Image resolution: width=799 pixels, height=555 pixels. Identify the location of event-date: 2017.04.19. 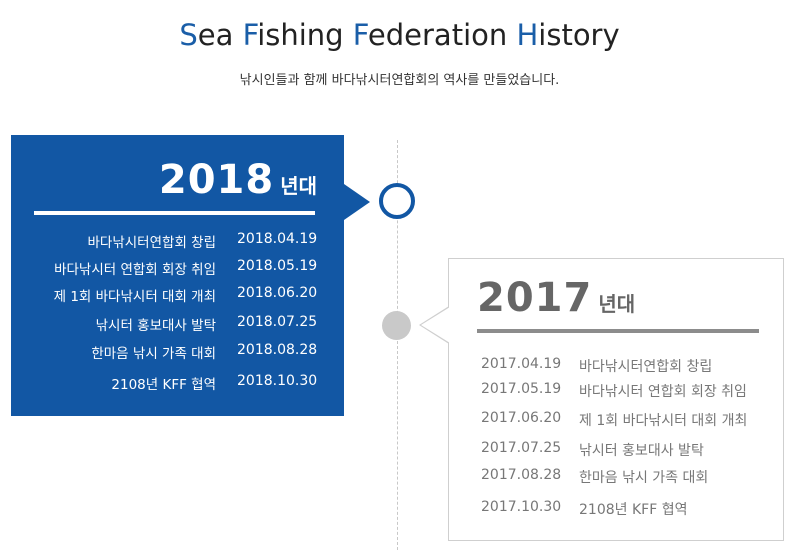
(521, 364).